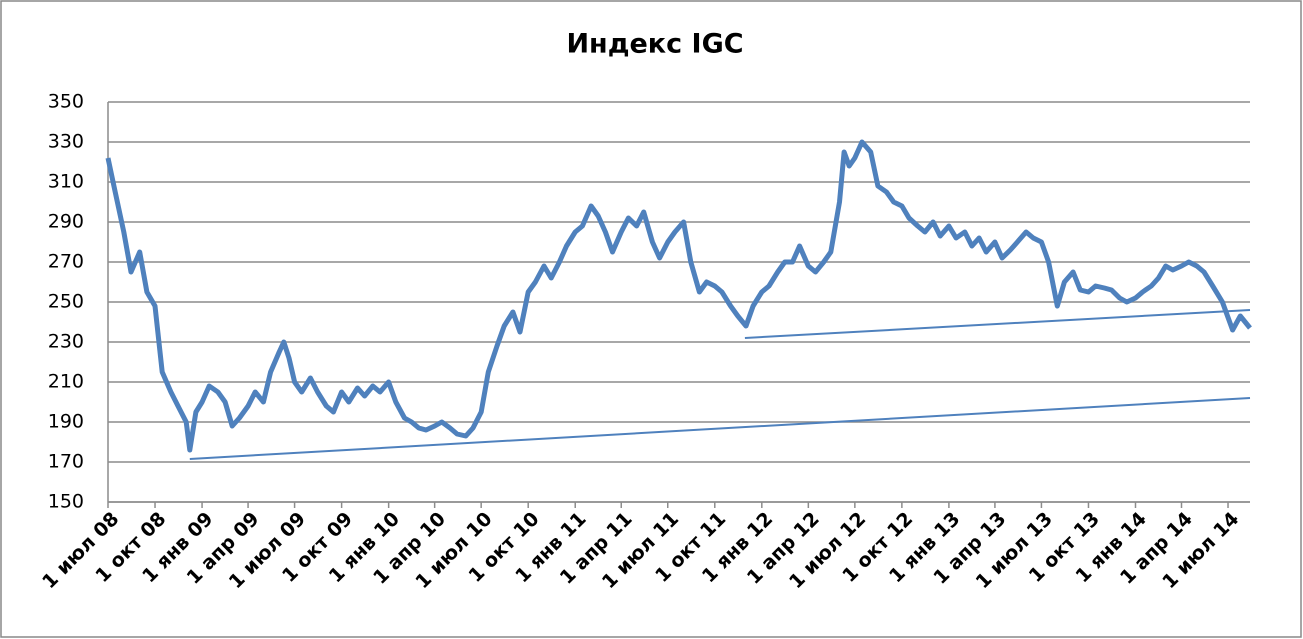  What do you see at coordinates (66, 262) in the screenshot?
I see `y-tick-label: 270` at bounding box center [66, 262].